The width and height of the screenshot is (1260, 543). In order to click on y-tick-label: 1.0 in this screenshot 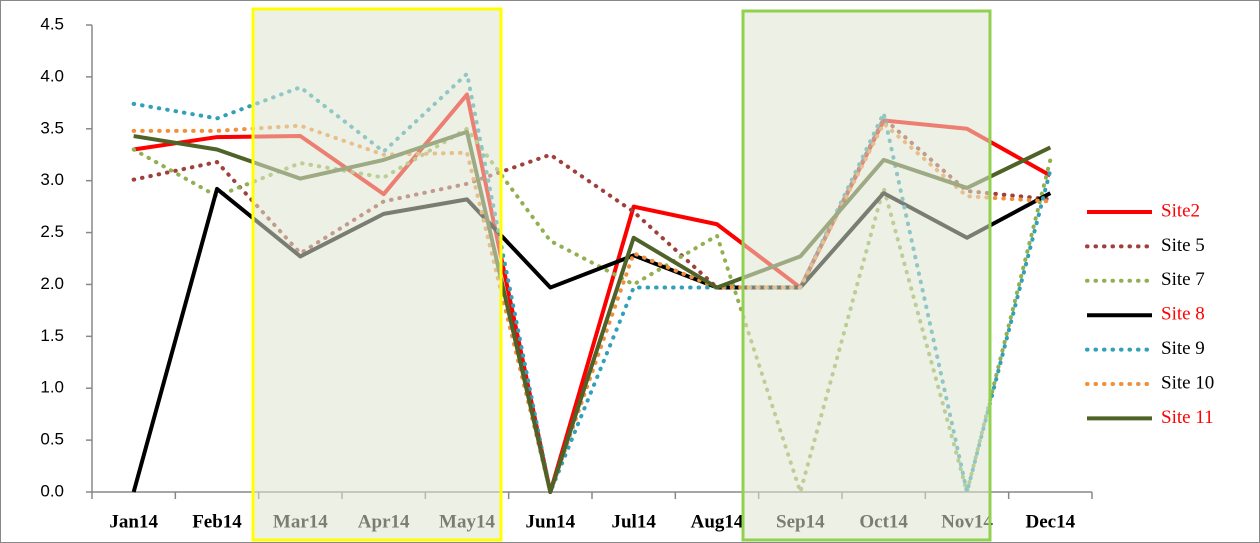, I will do `click(52, 387)`.